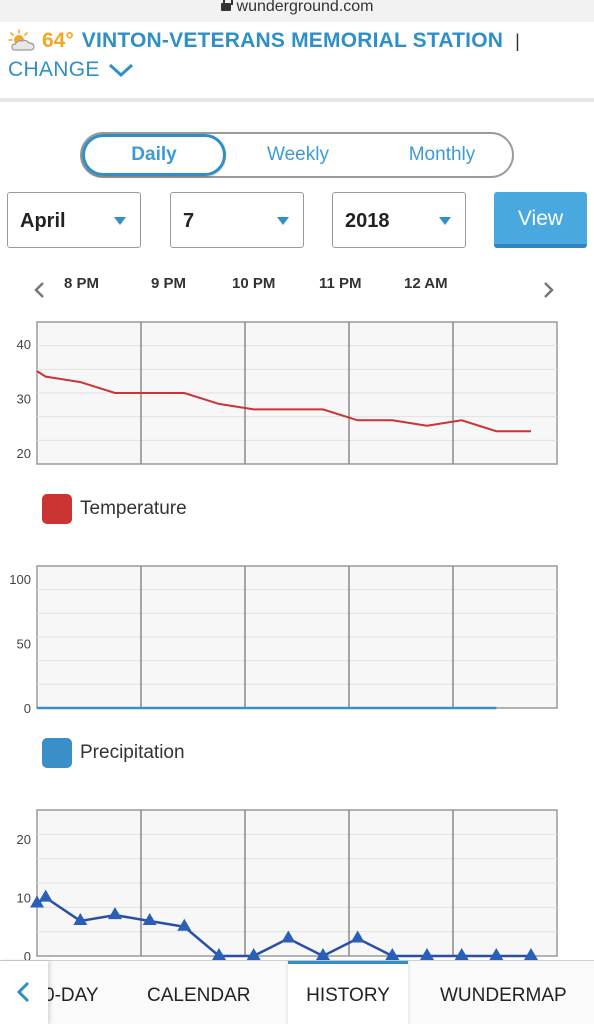  I want to click on time-label: 9 PM, so click(169, 283).